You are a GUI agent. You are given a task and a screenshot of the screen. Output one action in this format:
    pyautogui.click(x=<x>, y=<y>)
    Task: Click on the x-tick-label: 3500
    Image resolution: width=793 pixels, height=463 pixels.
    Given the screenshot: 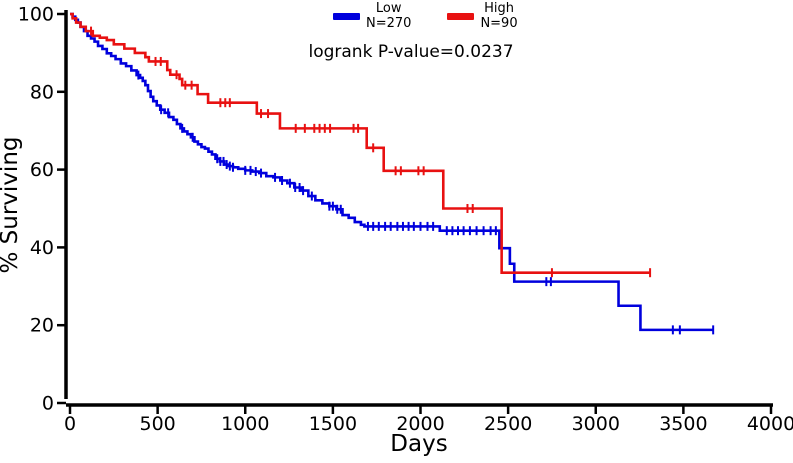 What is the action you would take?
    pyautogui.click(x=683, y=424)
    